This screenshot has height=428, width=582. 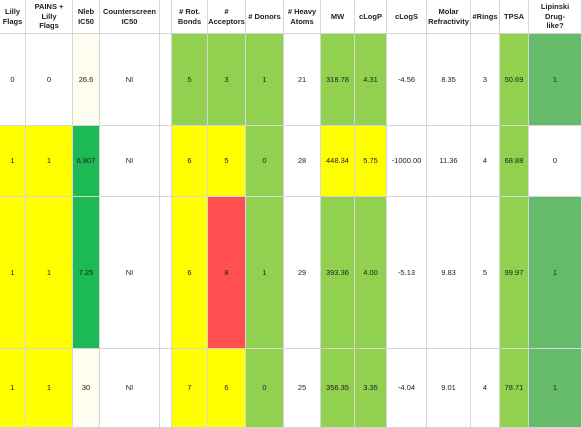 What do you see at coordinates (407, 273) in the screenshot?
I see `cell-clogs: -5.13` at bounding box center [407, 273].